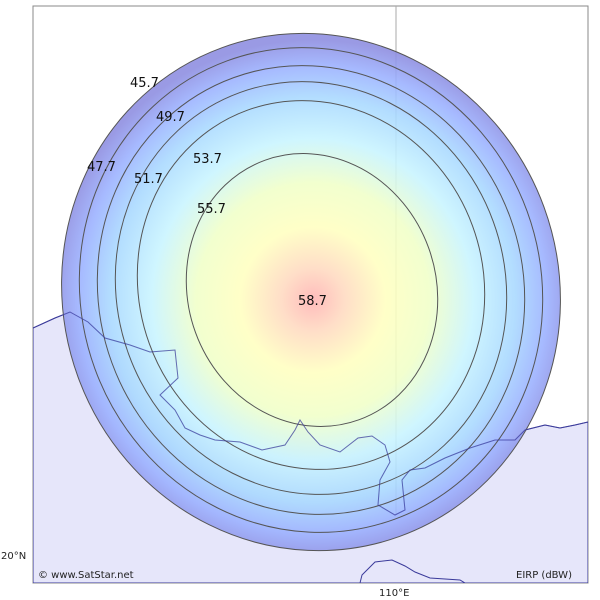 The height and width of the screenshot is (600, 600). What do you see at coordinates (207, 159) in the screenshot?
I see `contour-label-53-7: 53.7` at bounding box center [207, 159].